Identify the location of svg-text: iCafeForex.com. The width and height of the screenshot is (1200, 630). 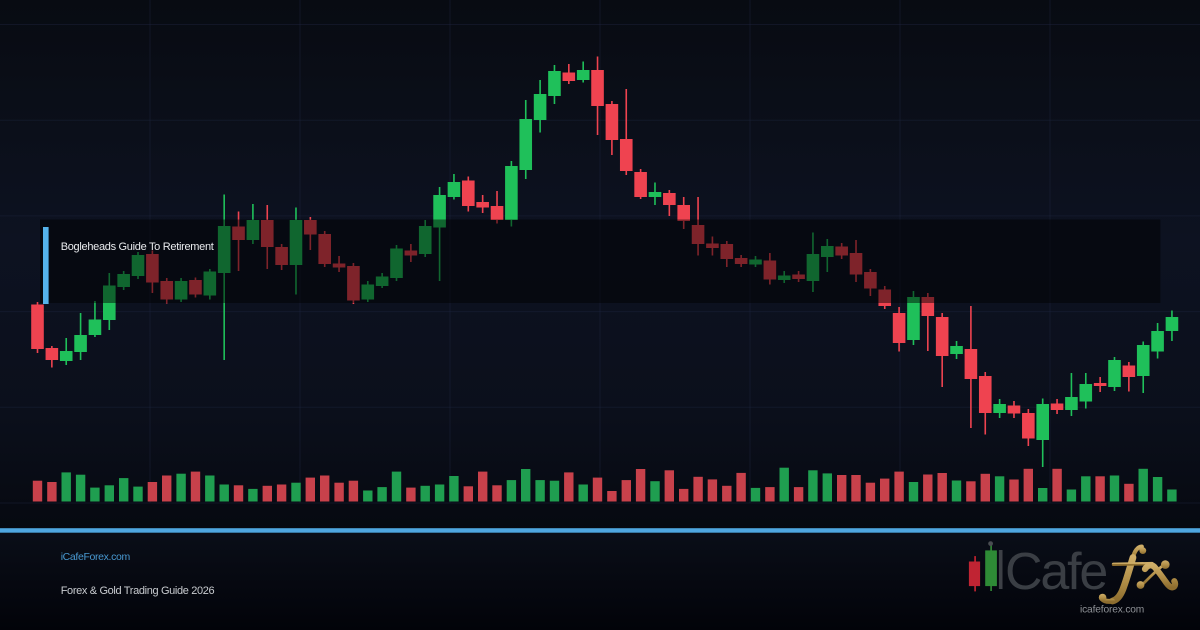
(96, 557).